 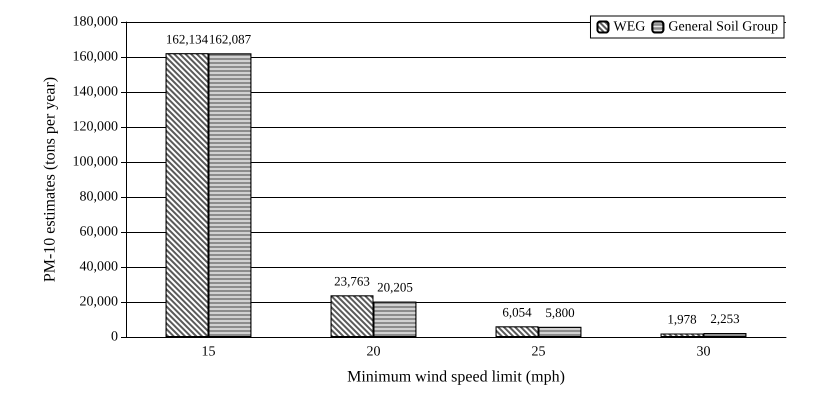 I want to click on y-tick-label: 0, so click(x=114, y=337).